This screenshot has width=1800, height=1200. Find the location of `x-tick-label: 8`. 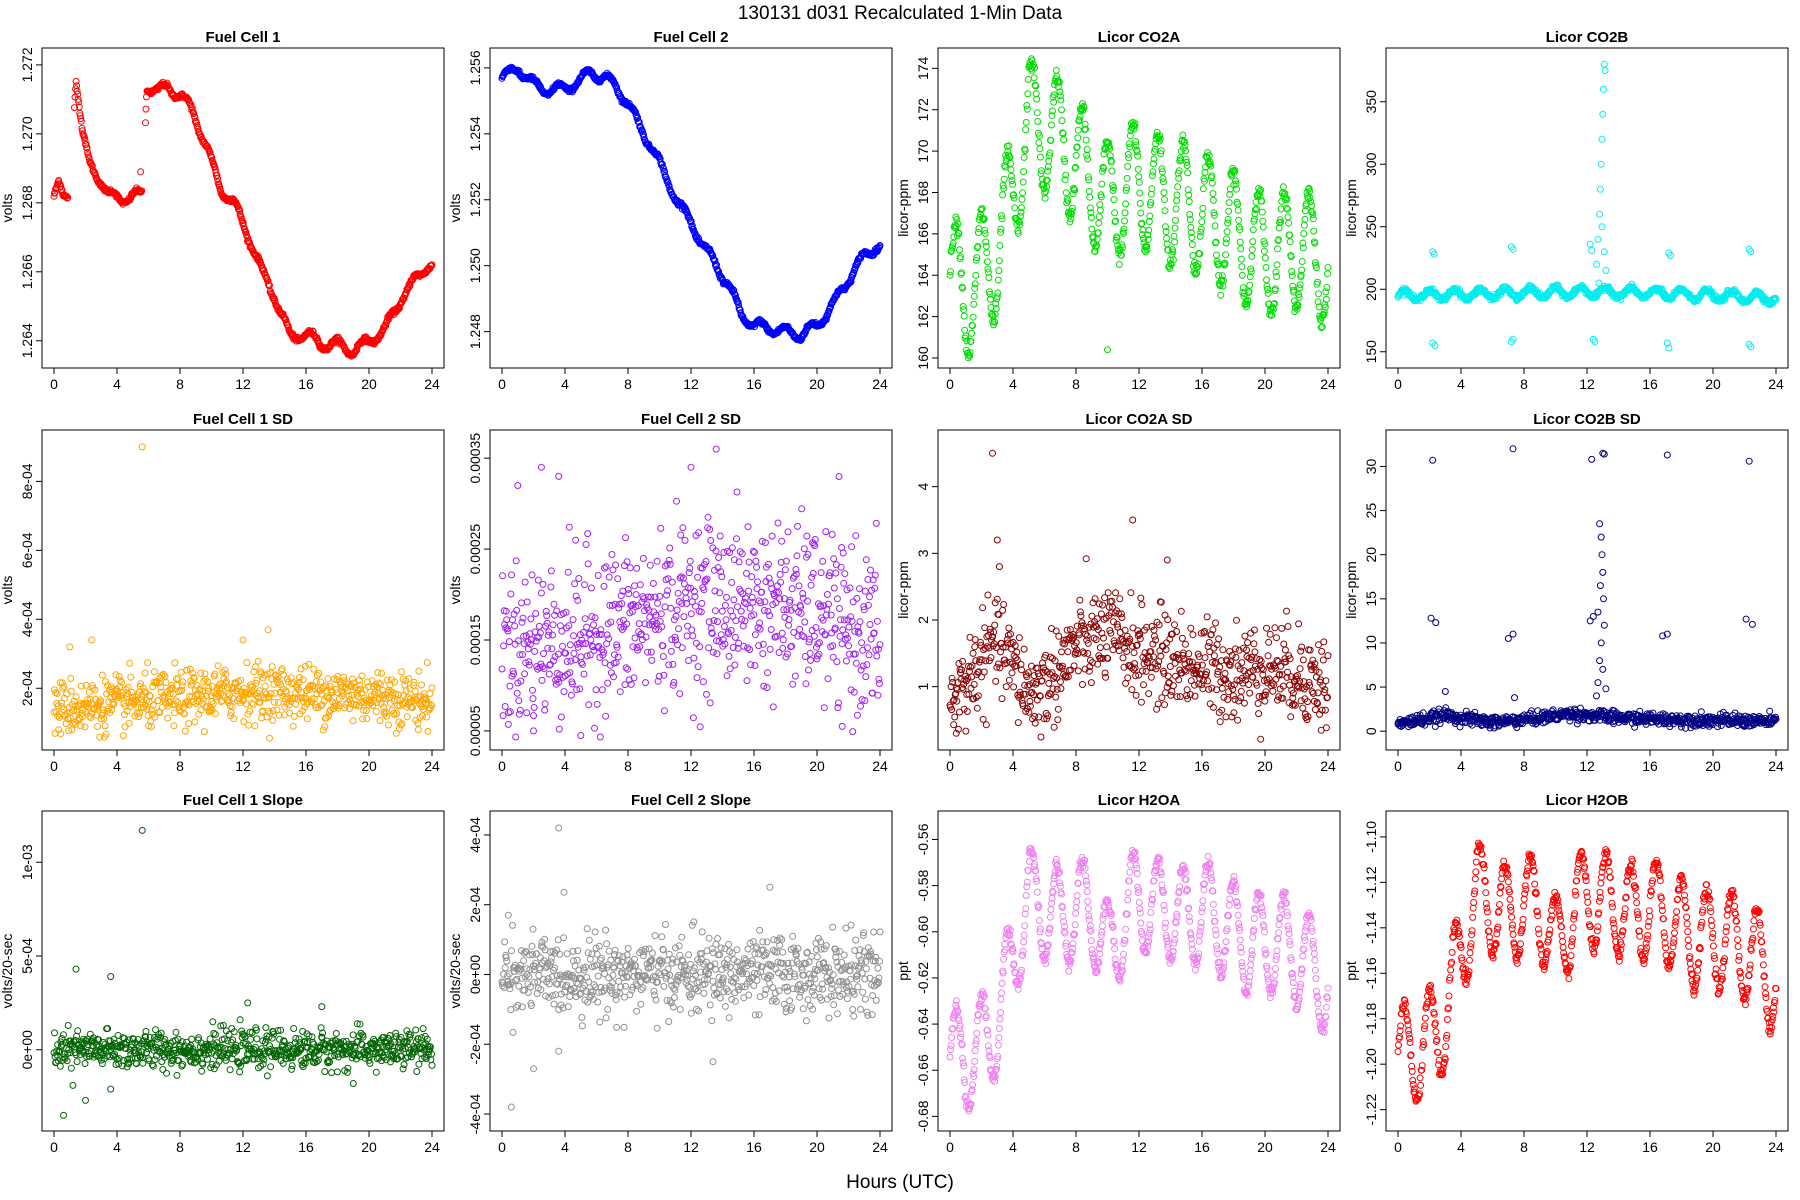

x-tick-label: 8 is located at coordinates (1076, 766).